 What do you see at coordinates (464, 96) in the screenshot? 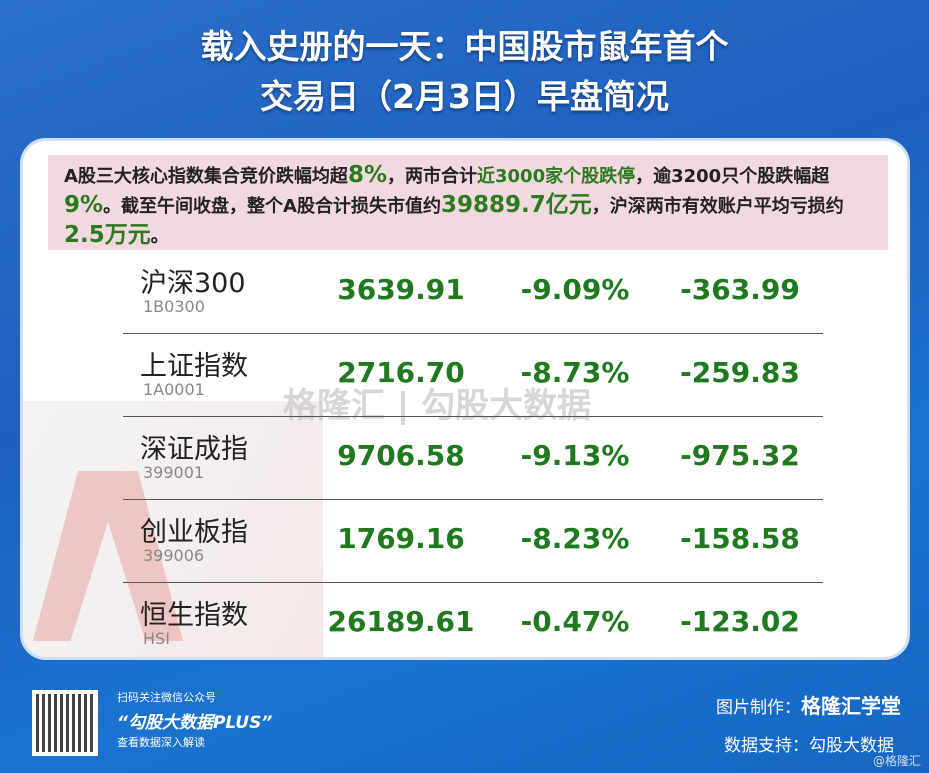
I see `title-line-2: 交易日（2月3日）早盘简况` at bounding box center [464, 96].